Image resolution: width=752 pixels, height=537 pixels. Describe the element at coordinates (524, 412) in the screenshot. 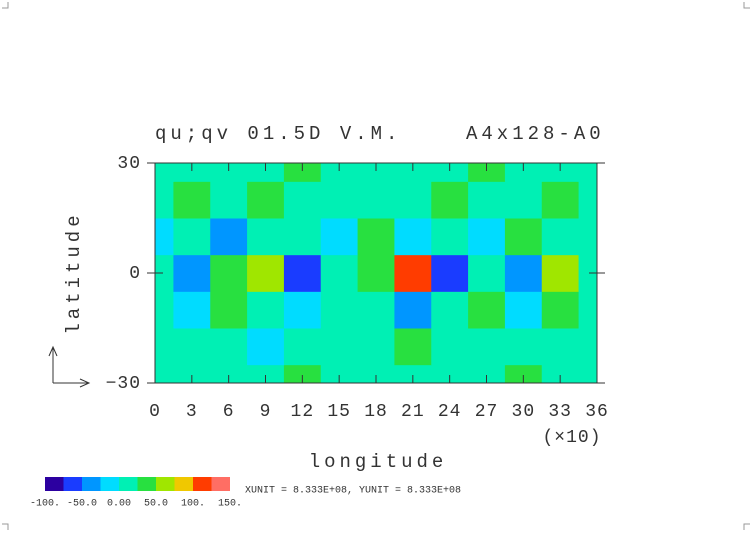

I see `x-tick-label: 30` at that location.